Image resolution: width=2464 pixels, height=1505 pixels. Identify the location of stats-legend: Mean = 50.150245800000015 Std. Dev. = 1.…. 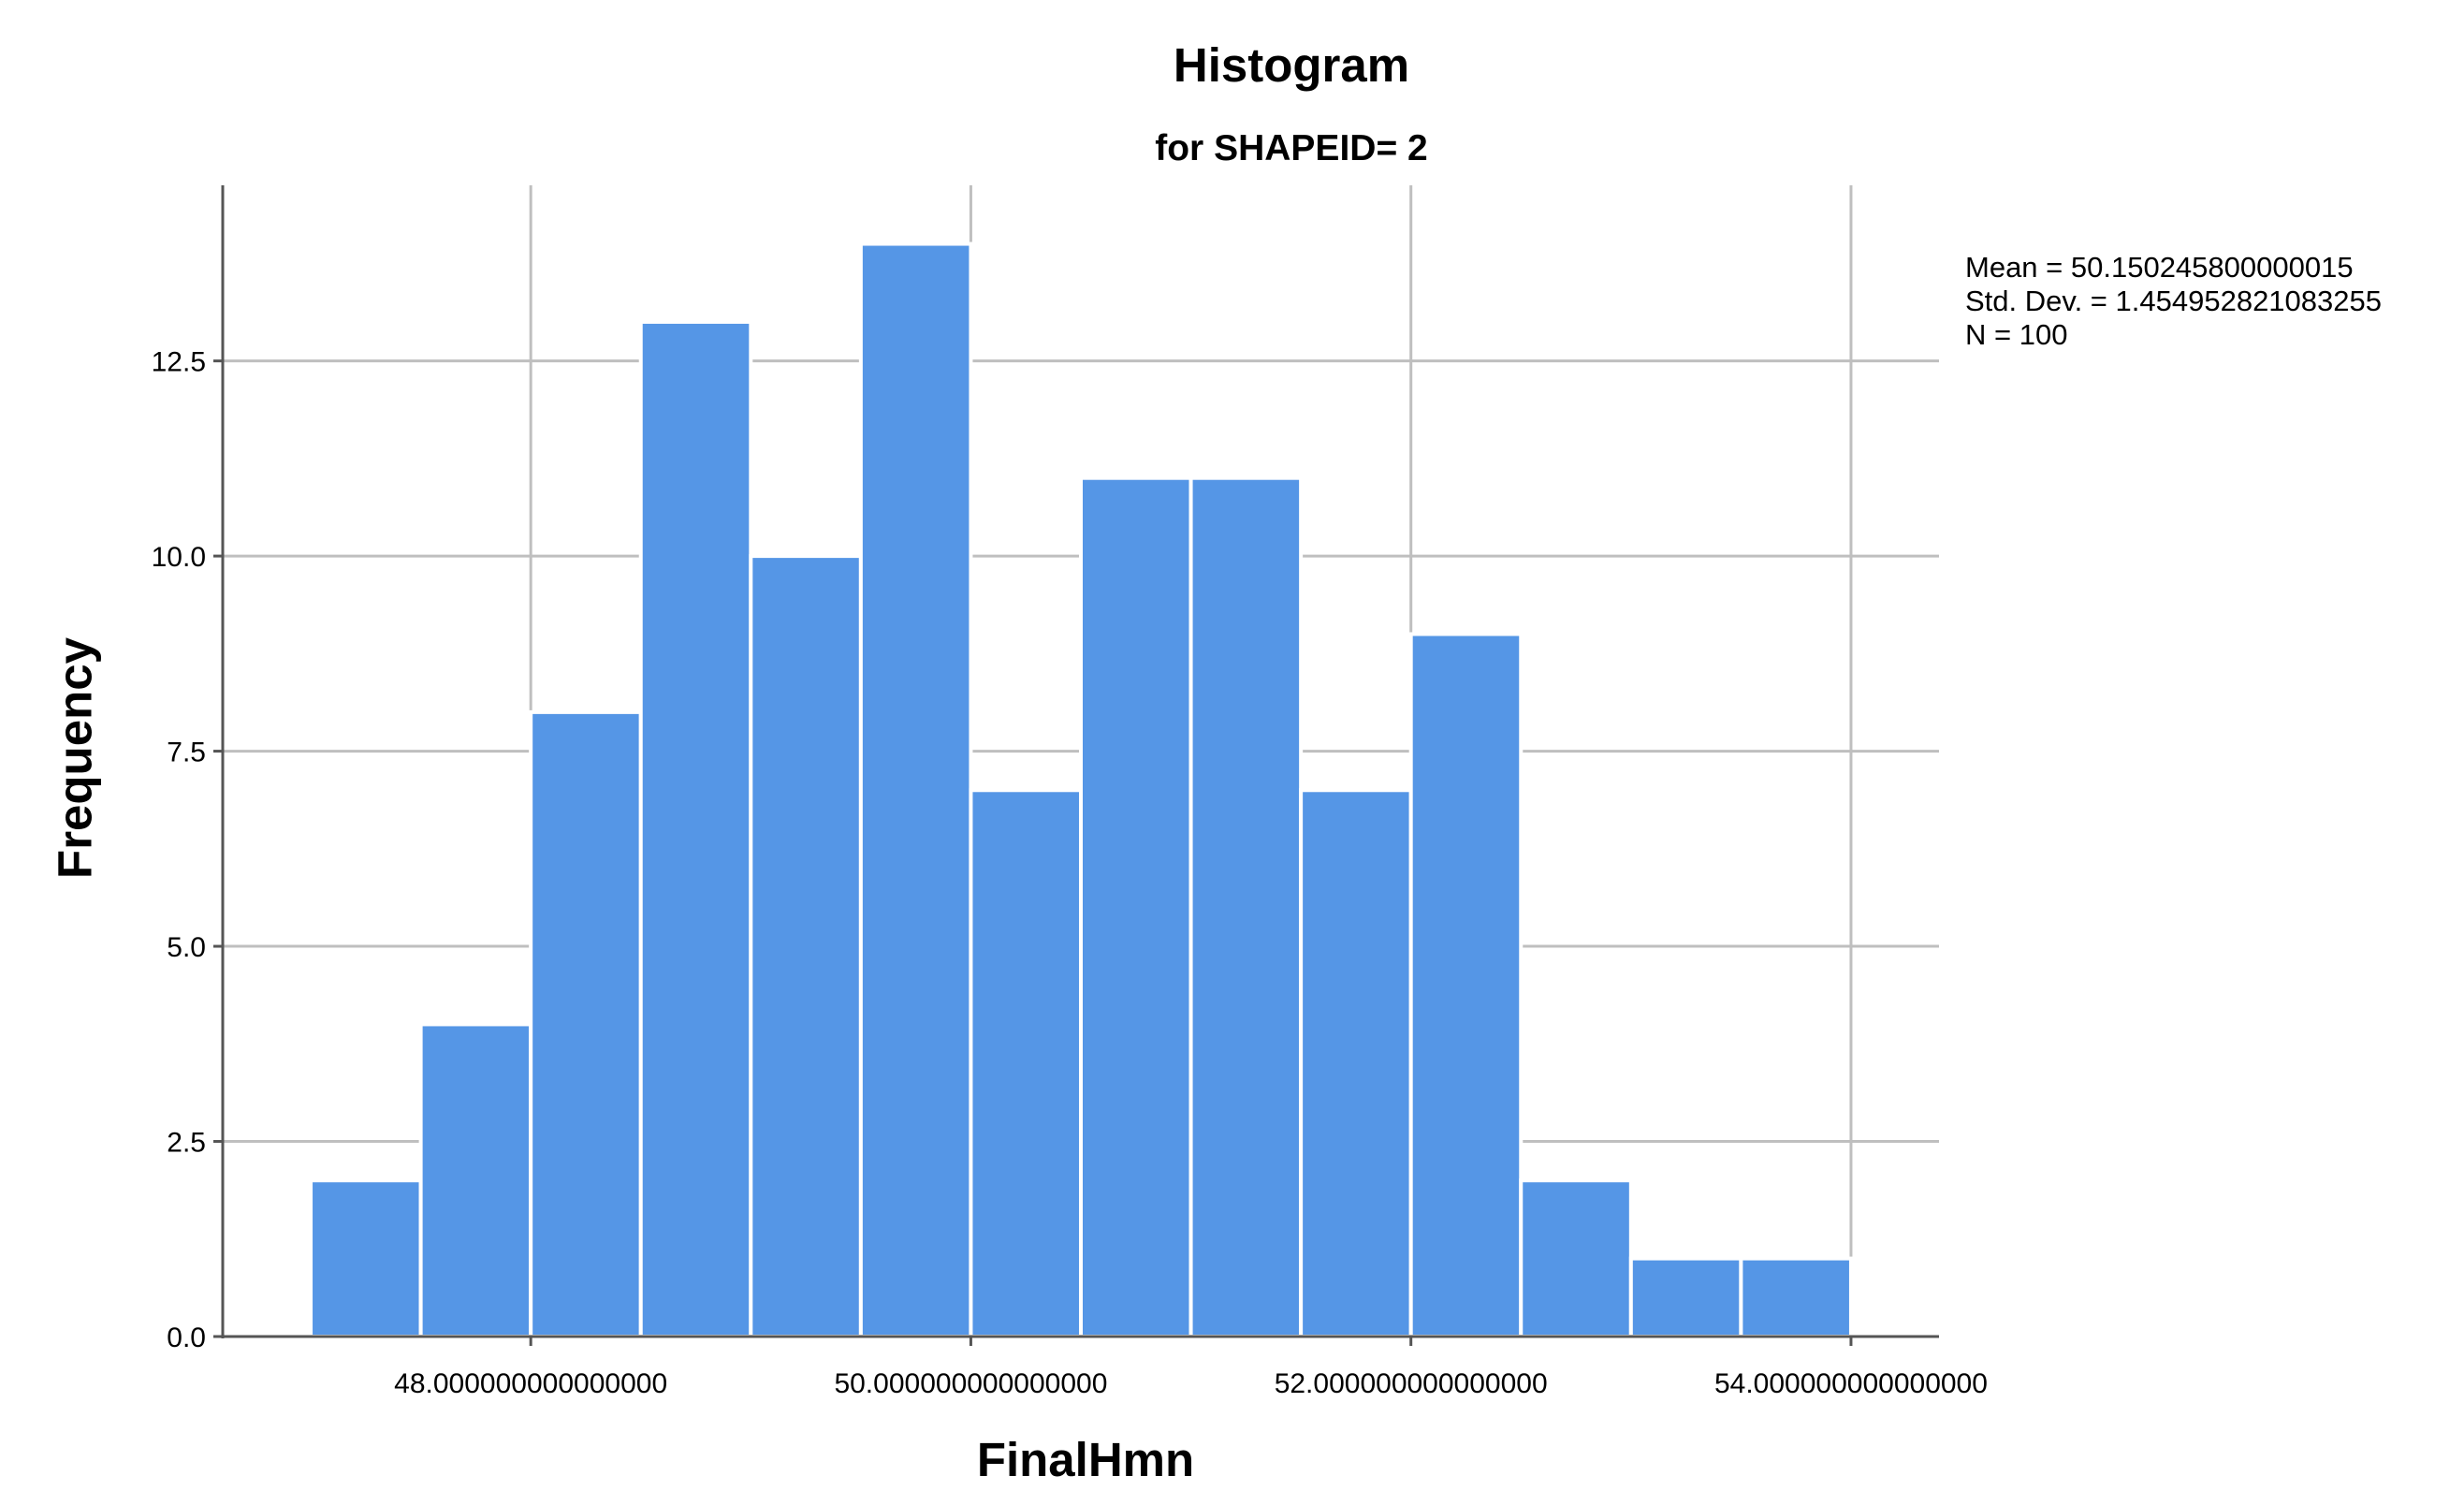
(2174, 301).